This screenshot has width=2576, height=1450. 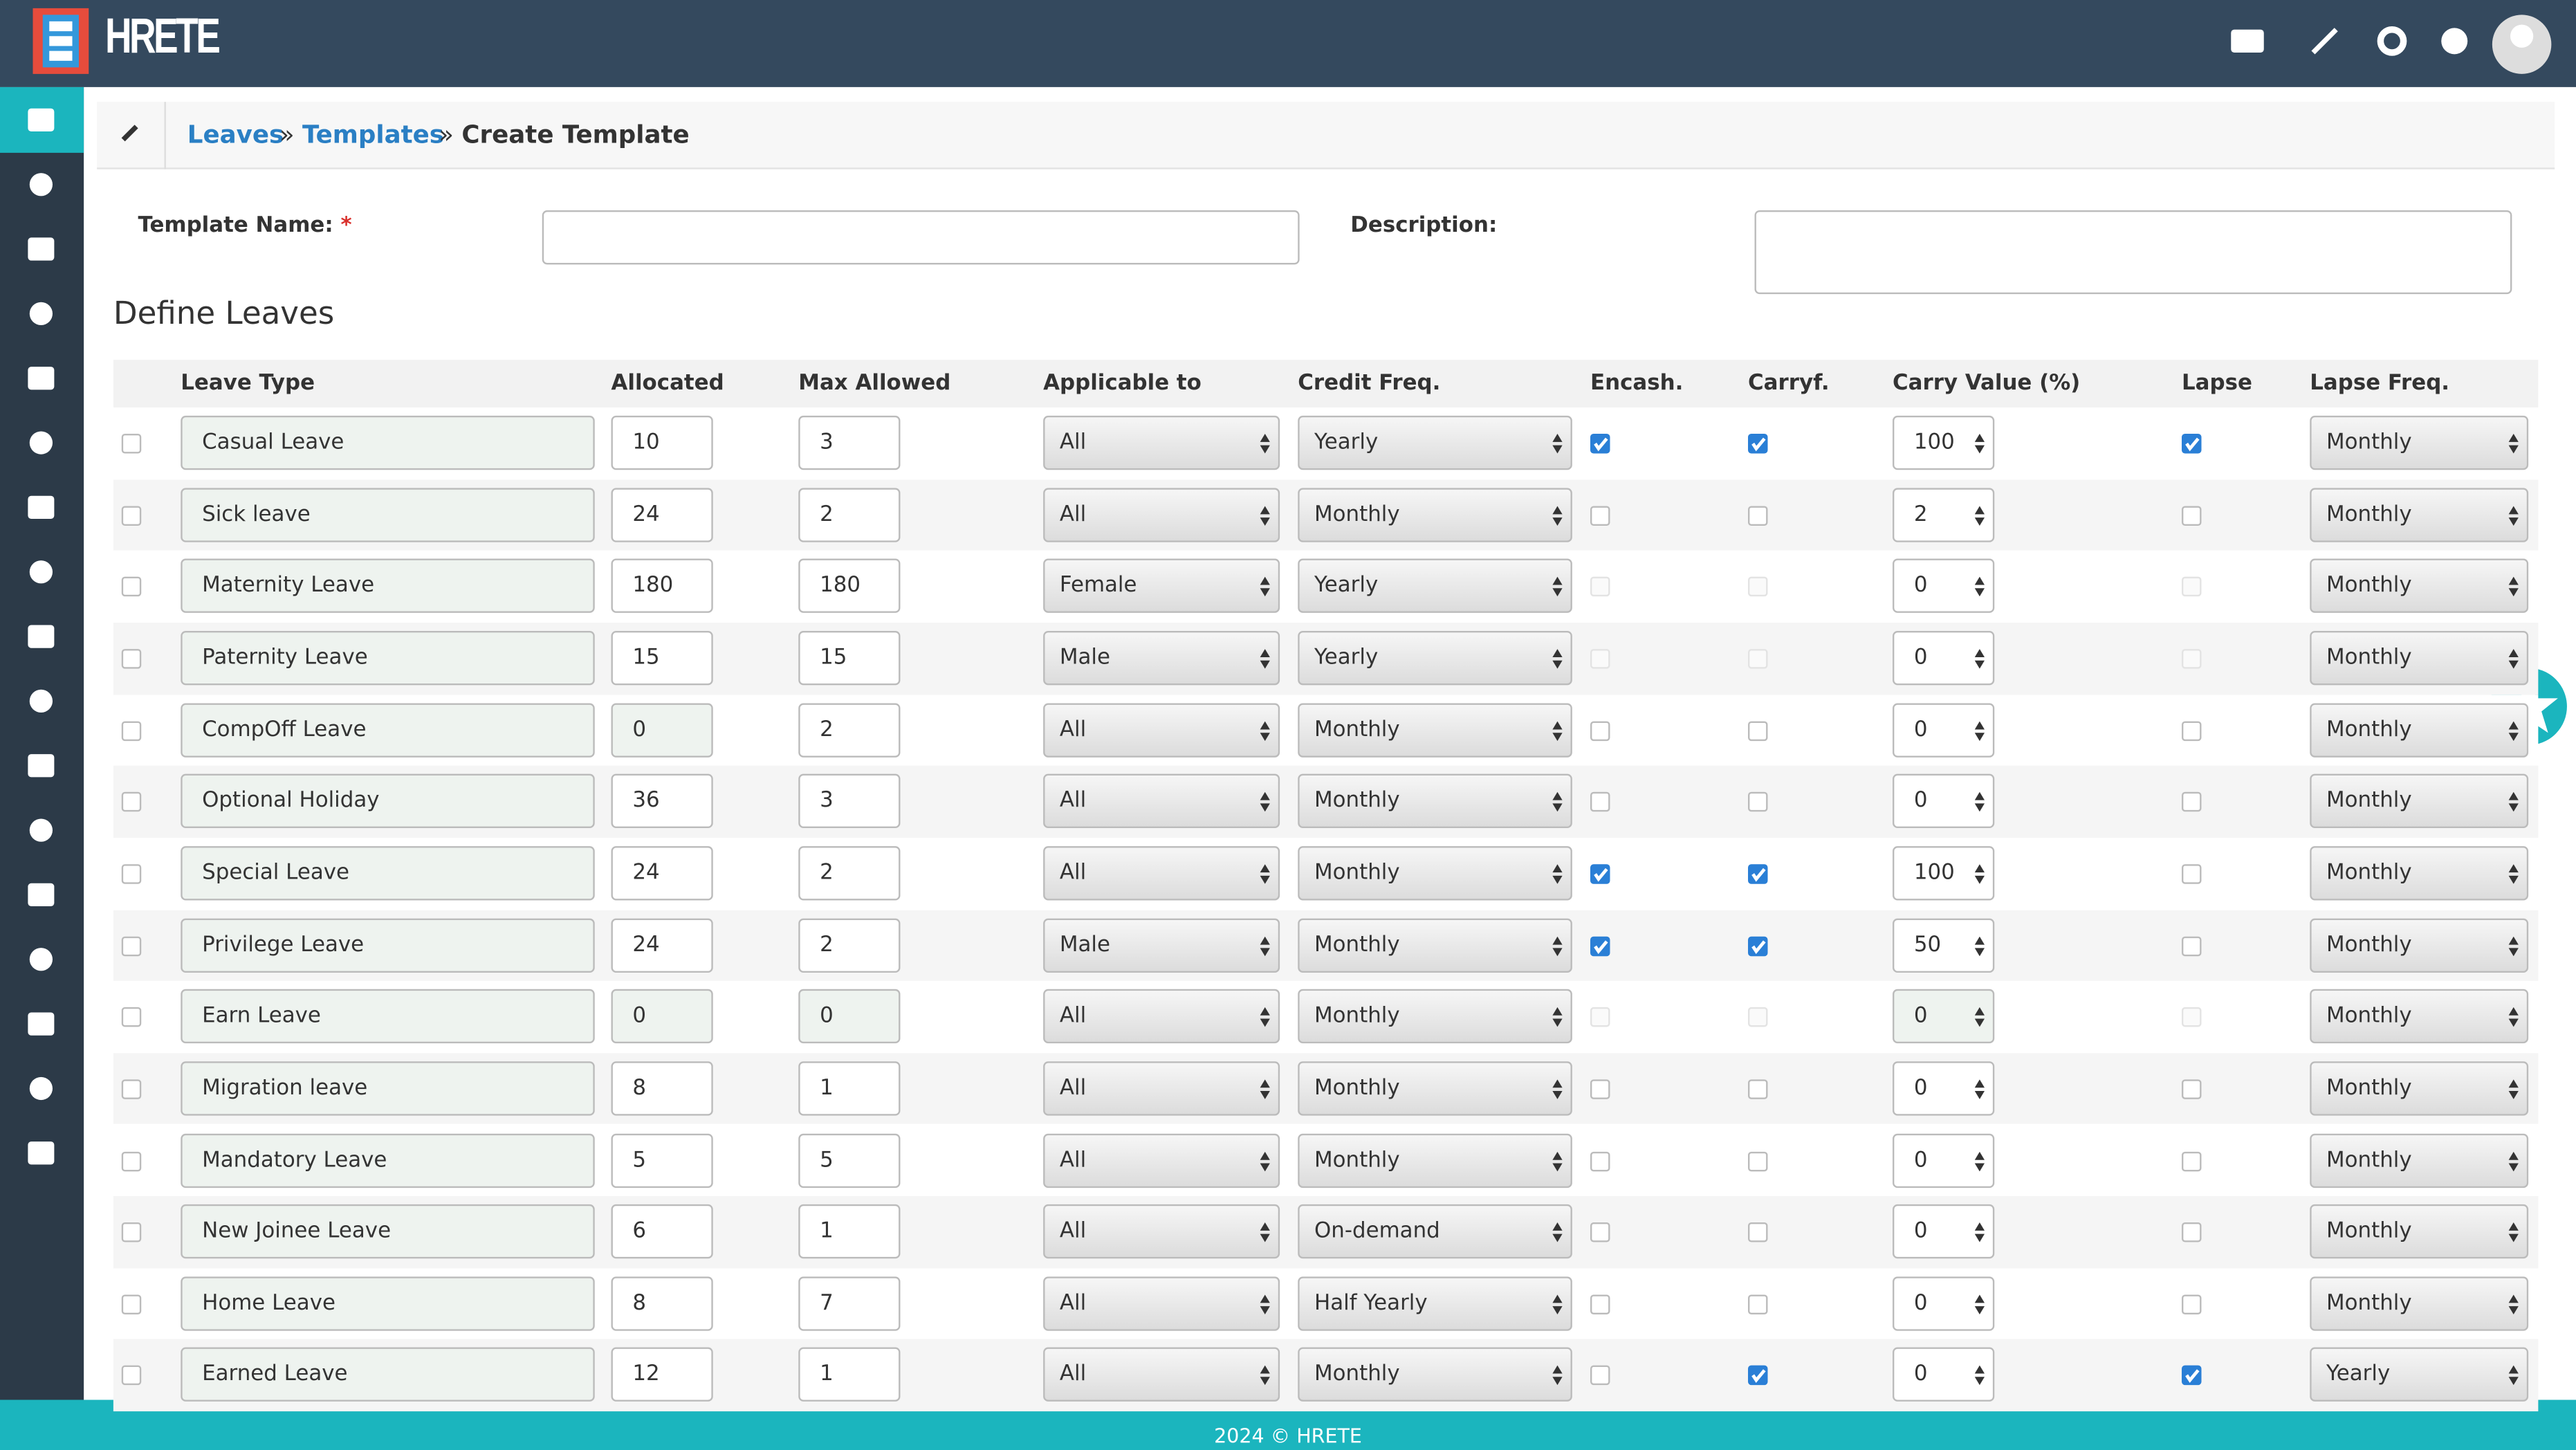 What do you see at coordinates (373, 135) in the screenshot?
I see `breadcrumb-link: Templates` at bounding box center [373, 135].